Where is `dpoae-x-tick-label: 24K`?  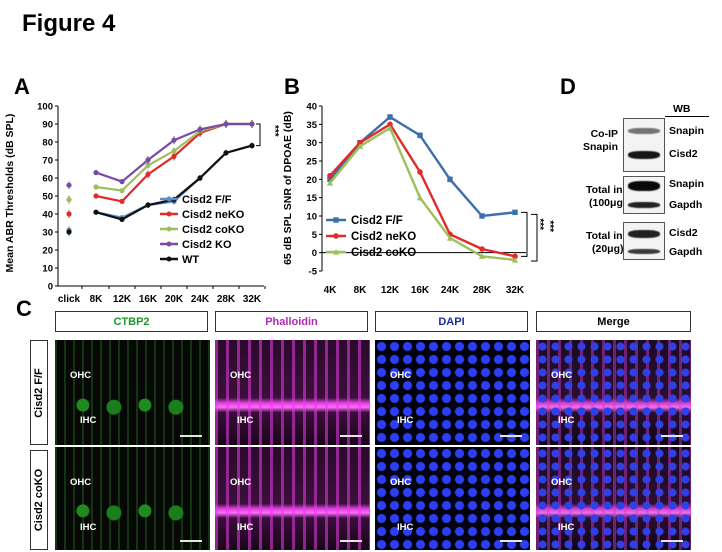
dpoae-x-tick-label: 24K is located at coordinates (450, 290).